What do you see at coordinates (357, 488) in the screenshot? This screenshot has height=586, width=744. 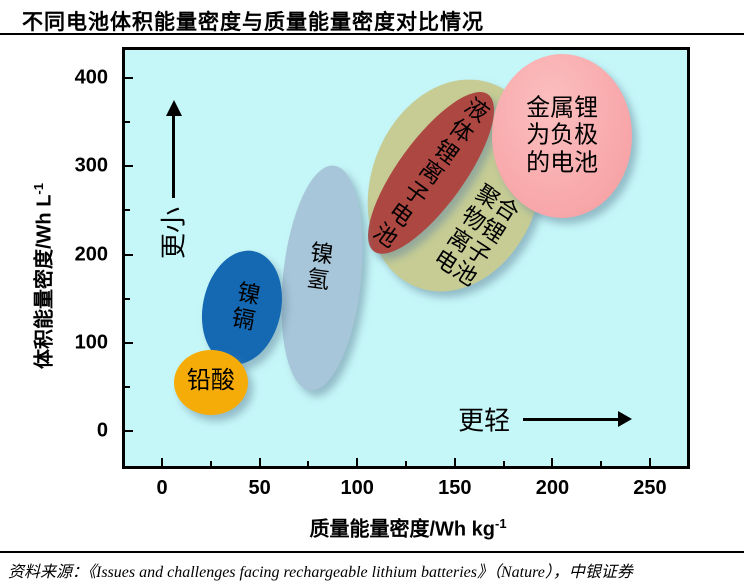 I see `x-tick-label: 100` at bounding box center [357, 488].